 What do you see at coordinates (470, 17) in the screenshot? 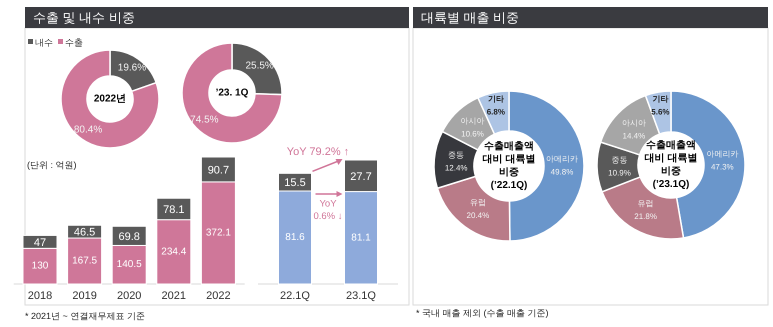
I see `chart-title: 대륙별 매출 비중` at bounding box center [470, 17].